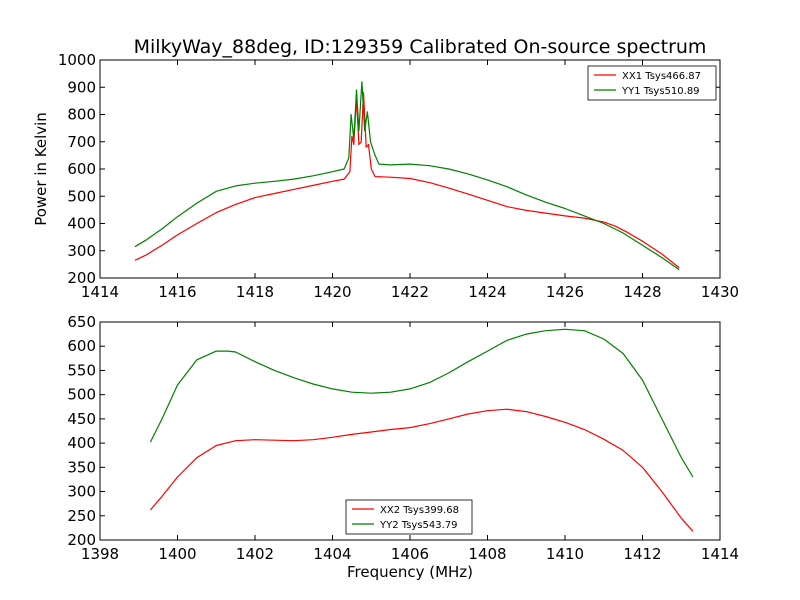 This screenshot has height=600, width=800. I want to click on legend: XX2 Tsys399.68 YY2 Tsys543.79, so click(409, 517).